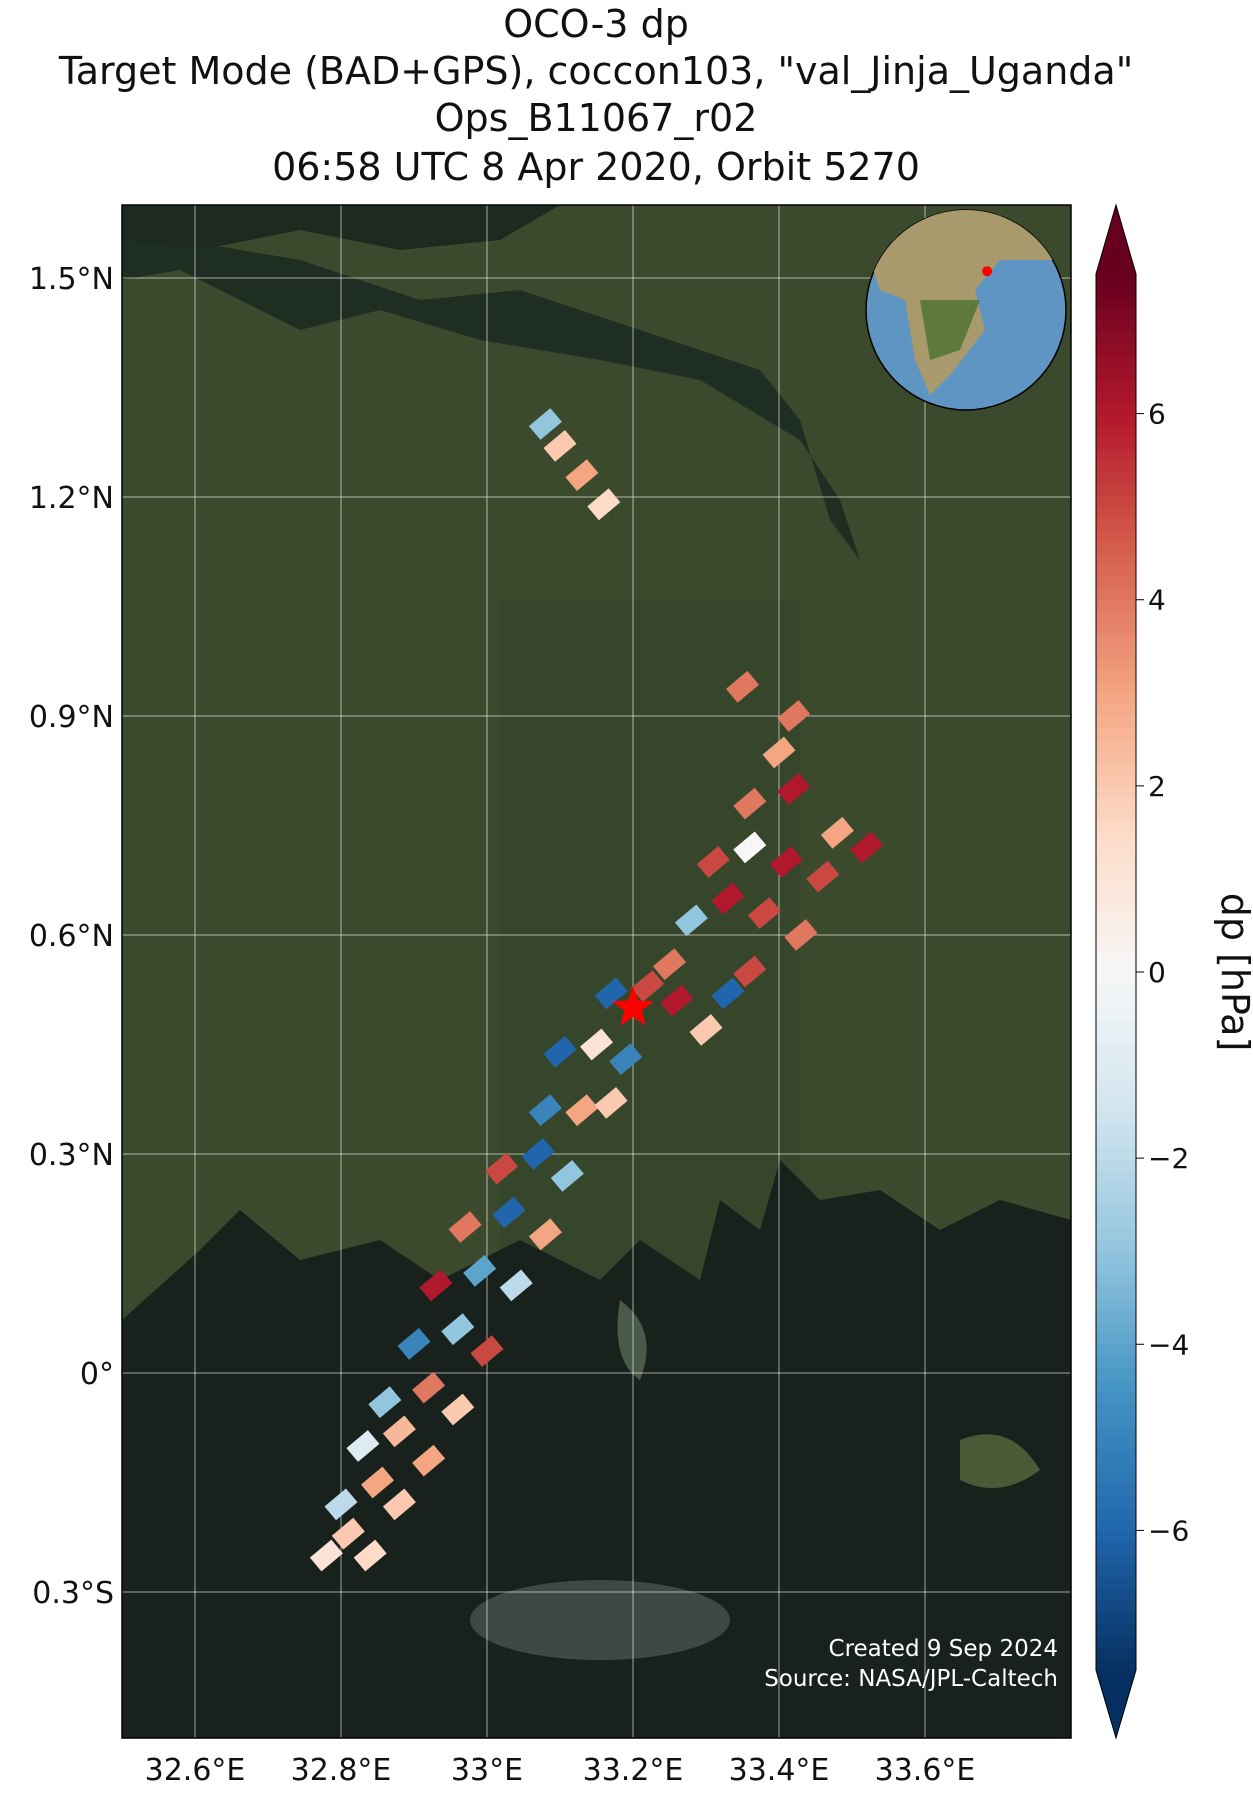 The image size is (1253, 1799). I want to click on colorbar-tick-label: 2, so click(1157, 786).